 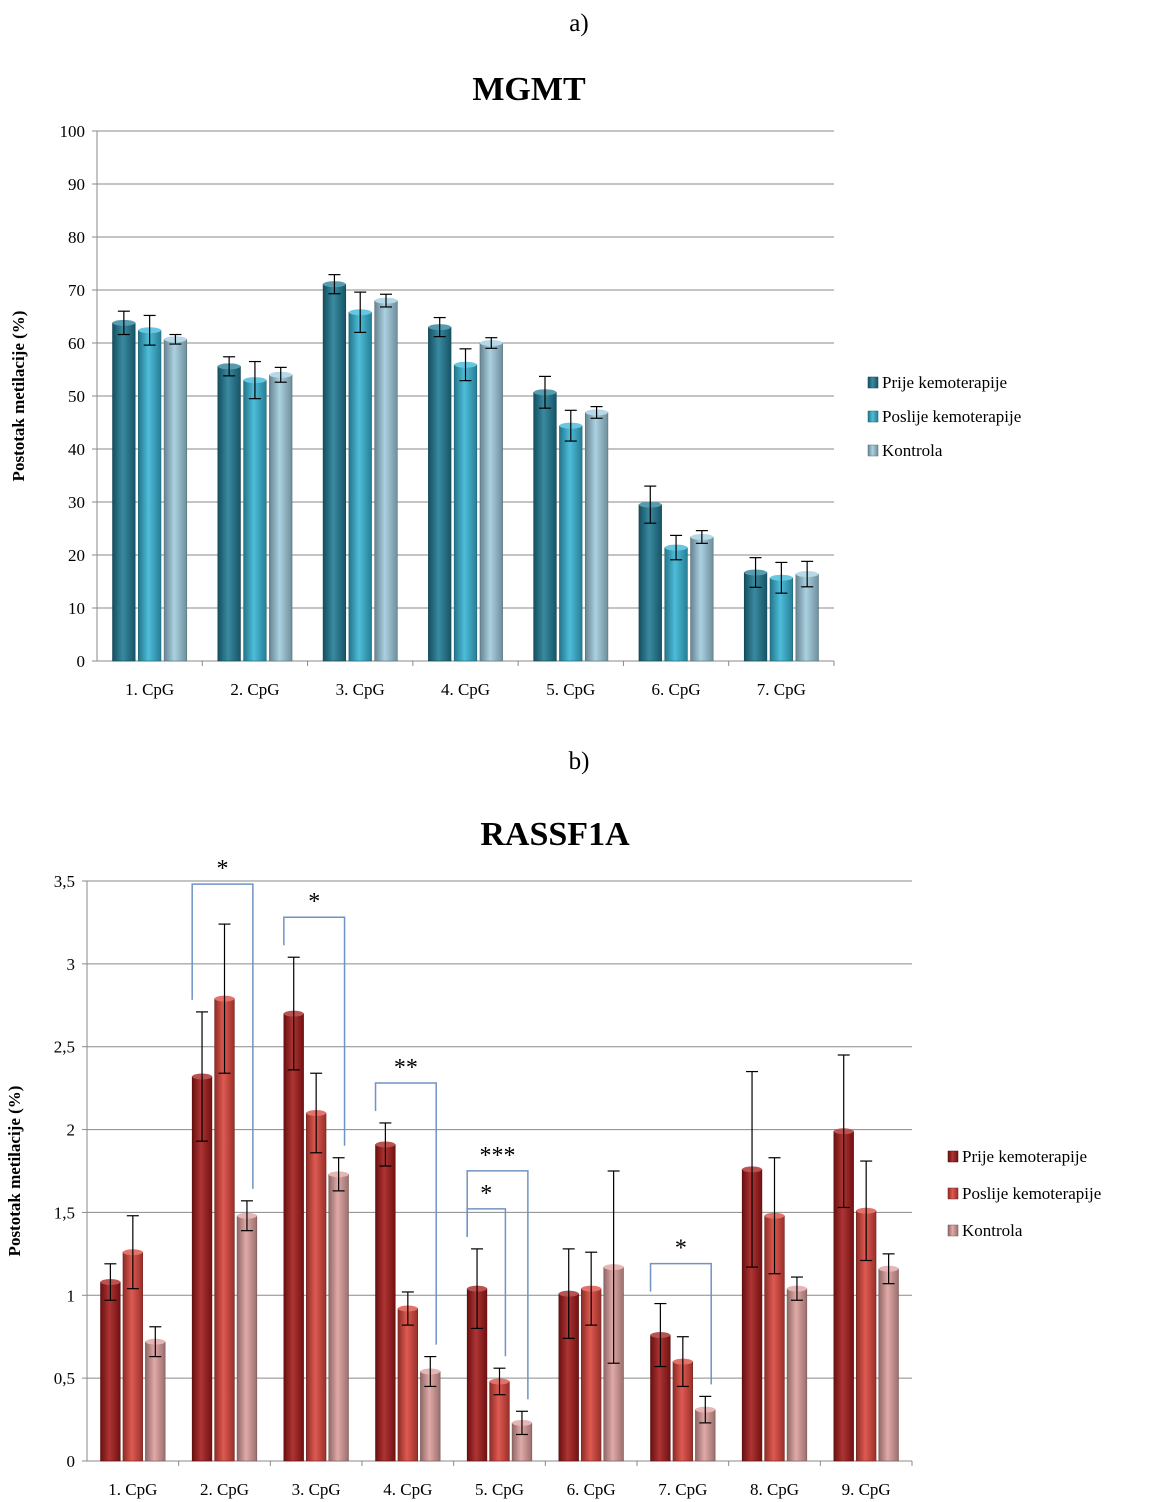 I want to click on y-tick-label: 10, so click(x=76, y=608).